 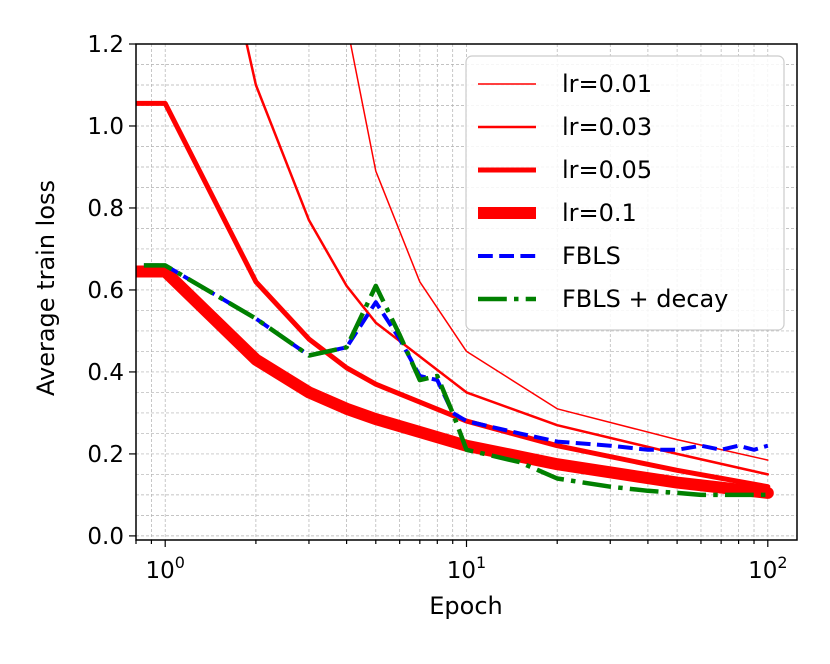 I want to click on legend-label-lr-0-1: lr=0.1, so click(x=599, y=213).